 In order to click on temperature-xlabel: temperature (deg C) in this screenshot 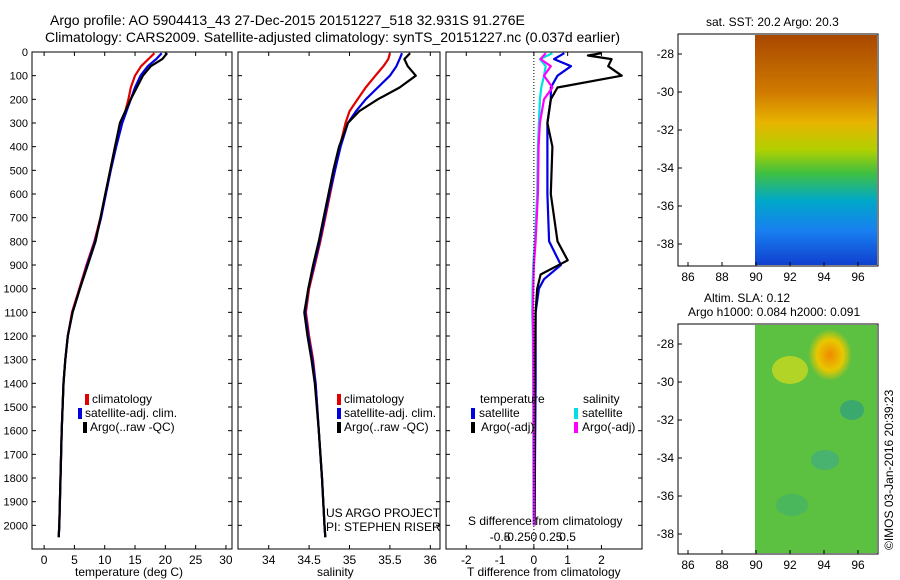, I will do `click(129, 572)`.